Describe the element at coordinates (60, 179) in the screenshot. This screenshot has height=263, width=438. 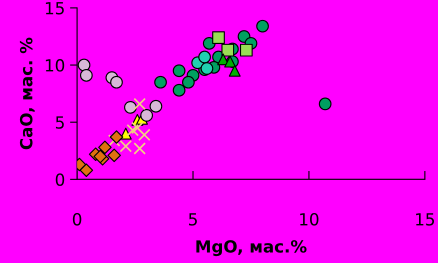
I see `y-tick-label: 0` at that location.